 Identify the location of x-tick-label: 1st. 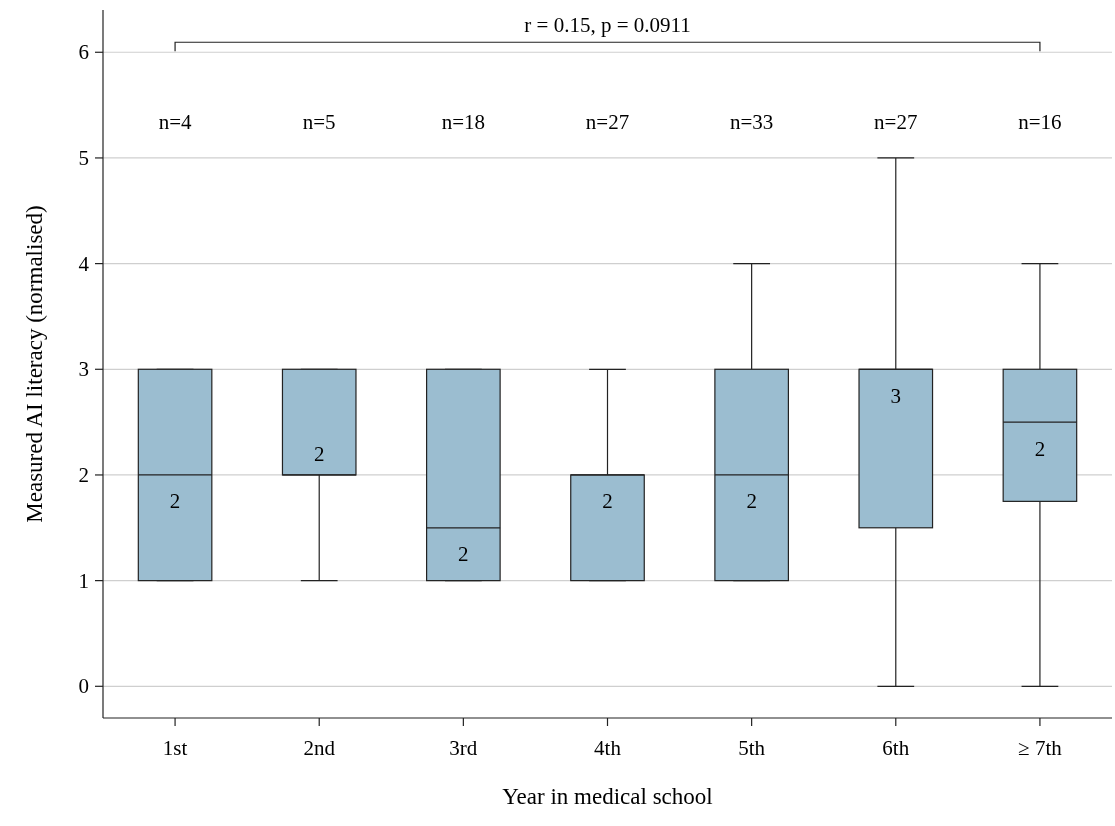
(175, 748).